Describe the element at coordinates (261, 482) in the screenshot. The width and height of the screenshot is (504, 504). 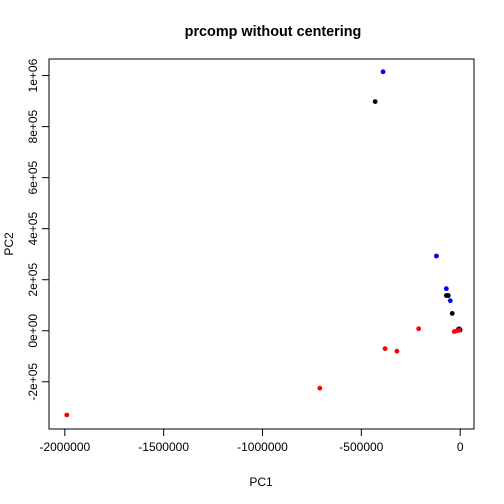
I see `x-axis-label: PC1` at that location.